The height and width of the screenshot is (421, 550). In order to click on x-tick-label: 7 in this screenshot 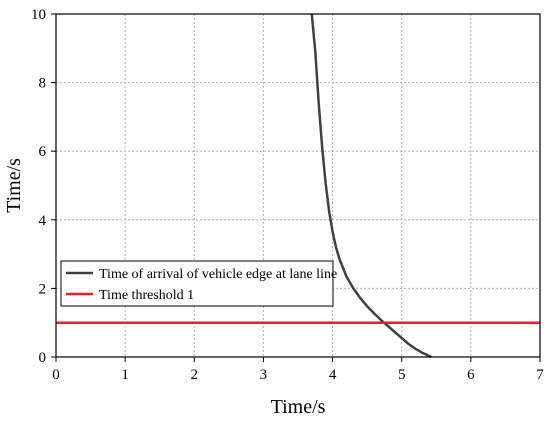, I will do `click(540, 375)`.